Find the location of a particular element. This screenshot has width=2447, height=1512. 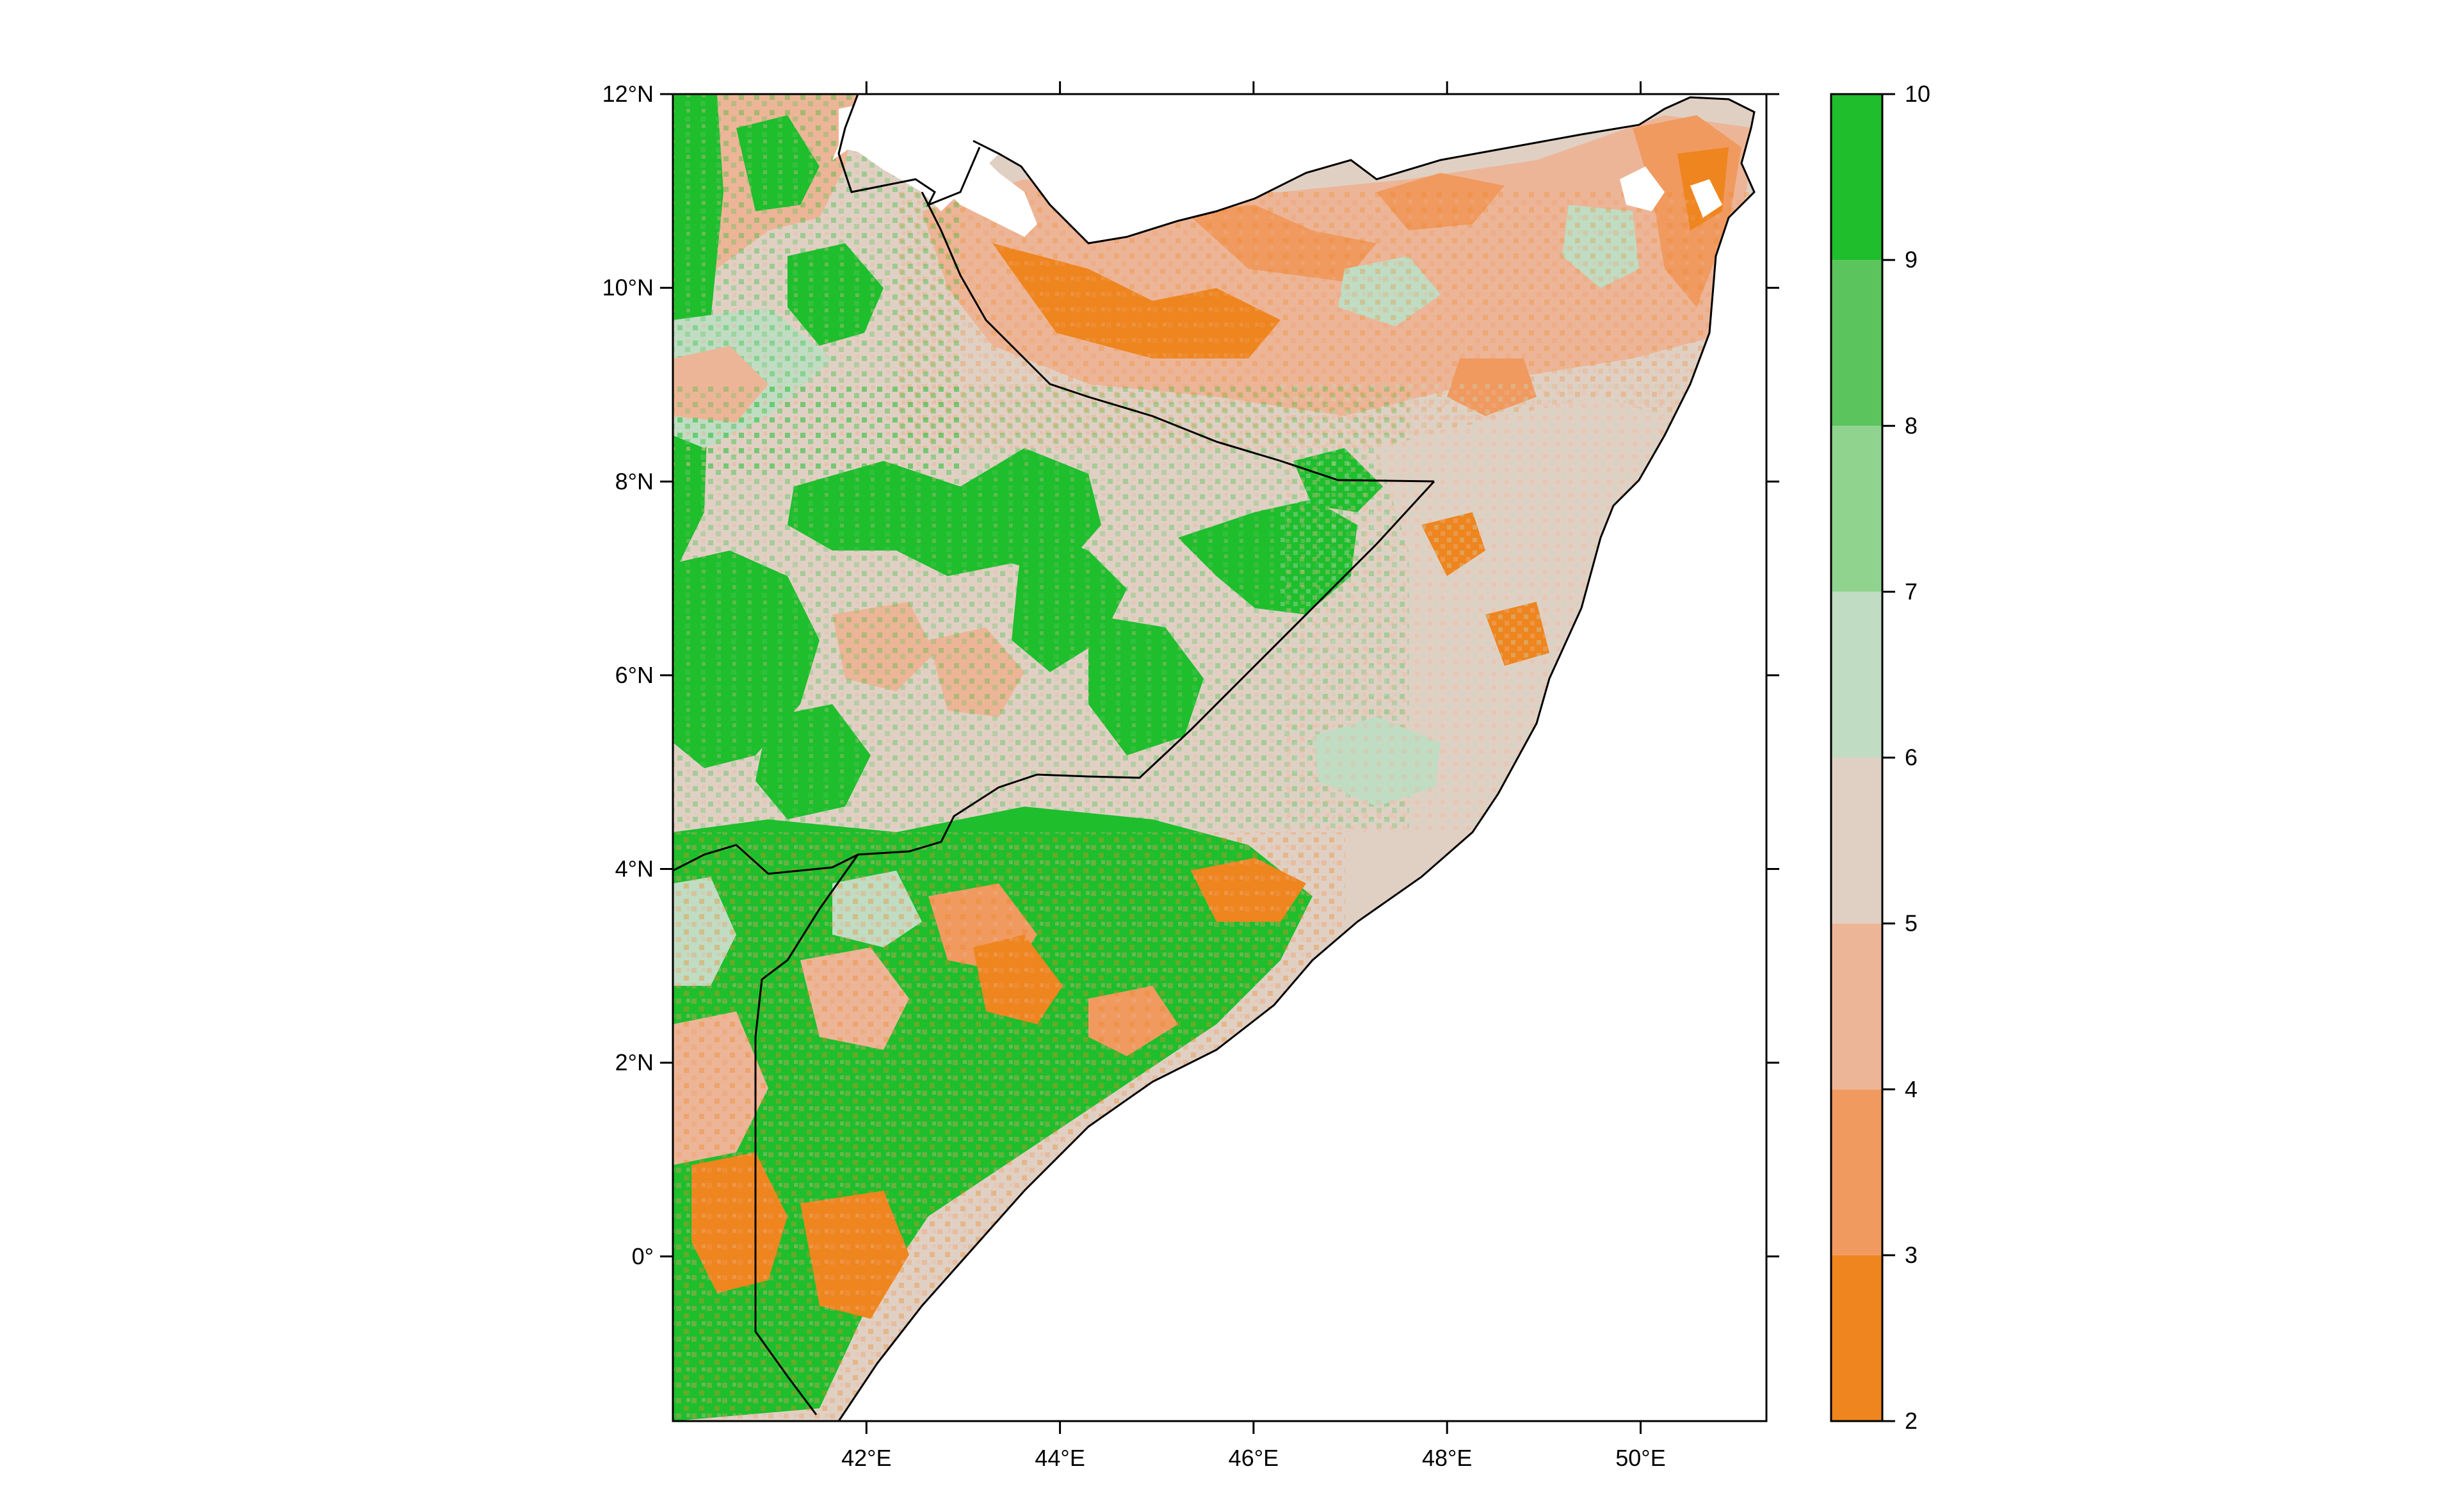

legend-tick-label: 6 is located at coordinates (1911, 757).